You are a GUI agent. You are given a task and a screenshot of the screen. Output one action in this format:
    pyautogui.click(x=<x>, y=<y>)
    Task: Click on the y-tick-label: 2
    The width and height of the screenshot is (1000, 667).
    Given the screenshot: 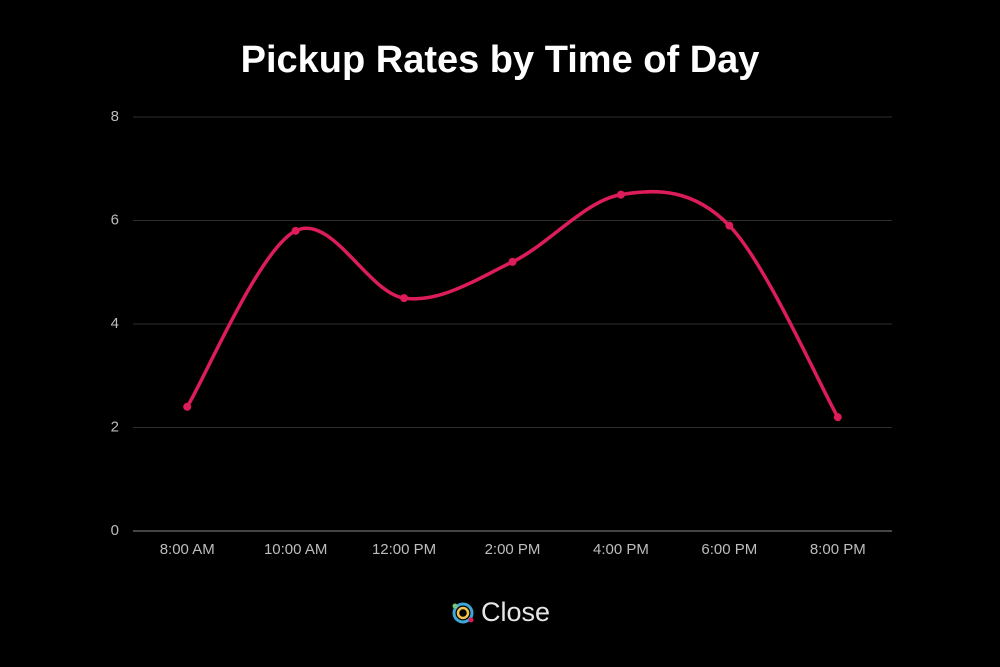 What is the action you would take?
    pyautogui.click(x=115, y=426)
    